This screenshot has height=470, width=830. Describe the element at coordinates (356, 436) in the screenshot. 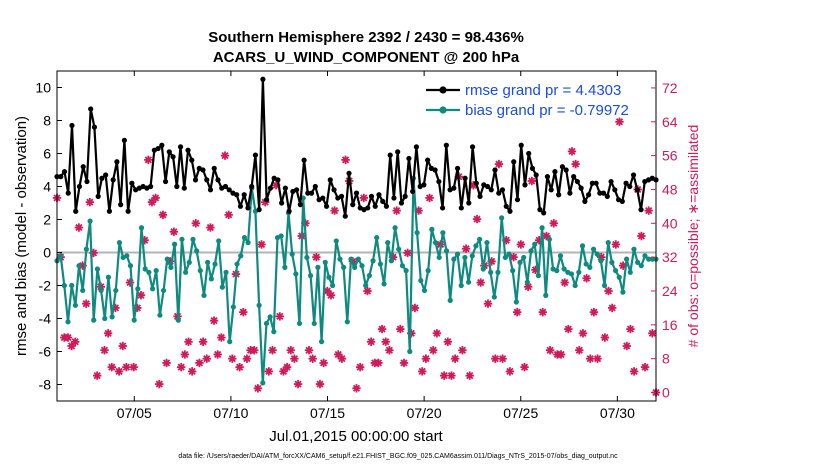

I see `x-axis-label: Jul.01,2015 00:00:00 start` at that location.